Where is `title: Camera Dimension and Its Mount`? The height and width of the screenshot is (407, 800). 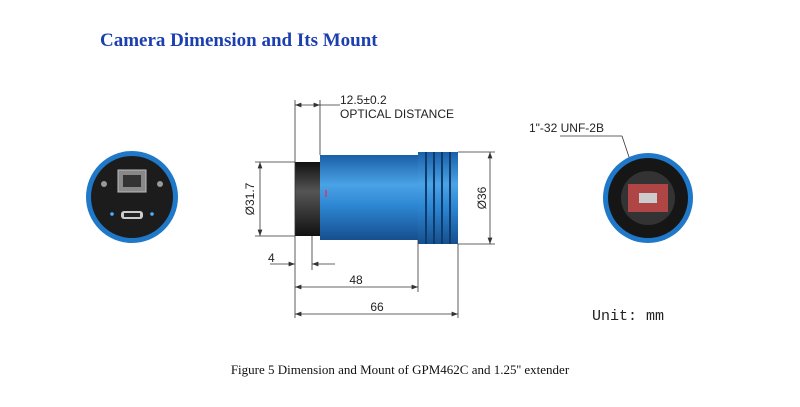
title: Camera Dimension and Its Mount is located at coordinates (239, 40).